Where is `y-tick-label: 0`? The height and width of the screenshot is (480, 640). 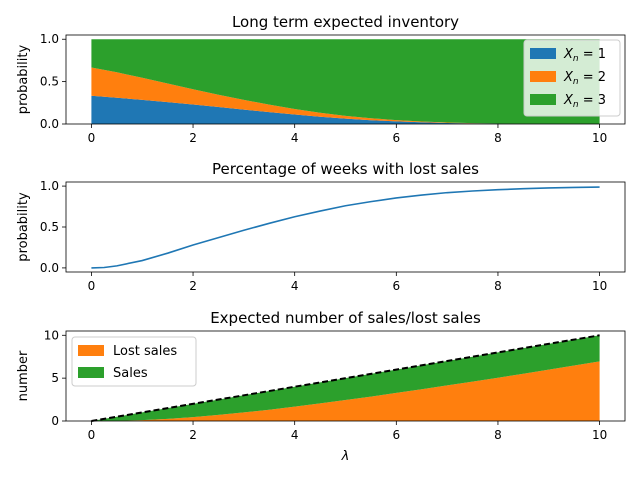 y-tick-label: 0 is located at coordinates (55, 421).